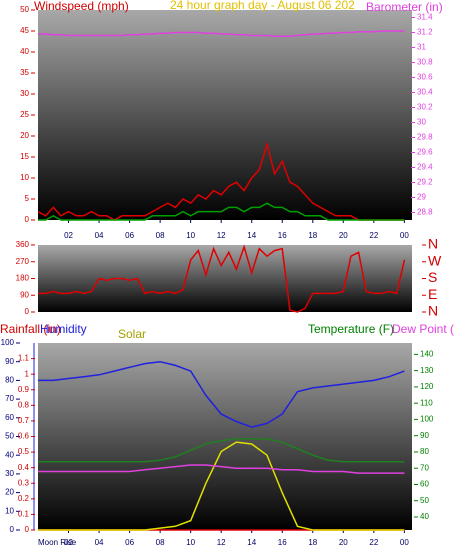  I want to click on solar-label: Solar, so click(132, 334).